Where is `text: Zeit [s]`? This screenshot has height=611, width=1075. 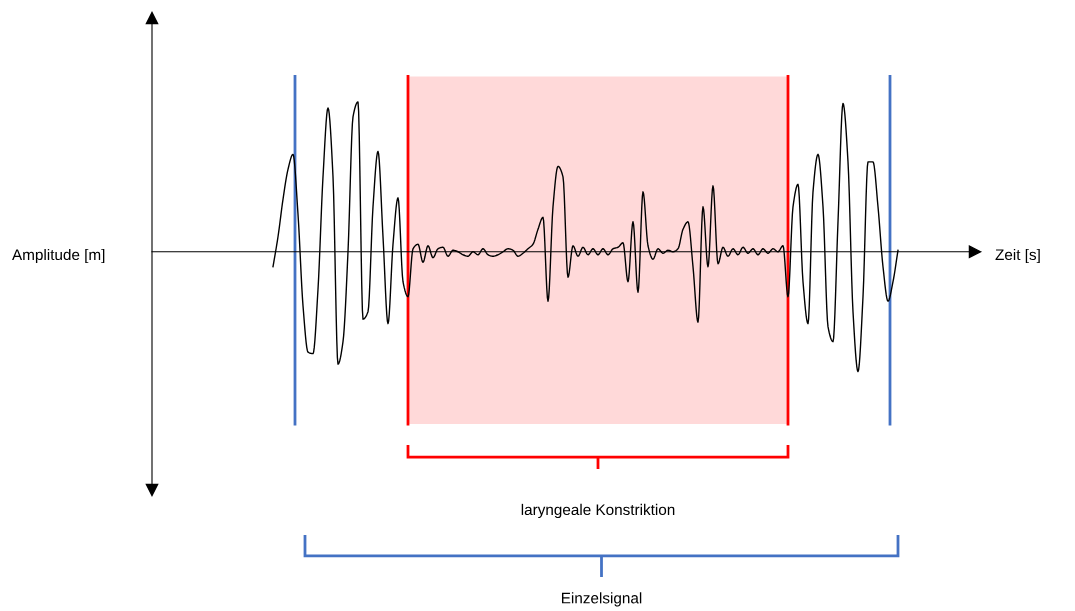 text: Zeit [s] is located at coordinates (1017, 256).